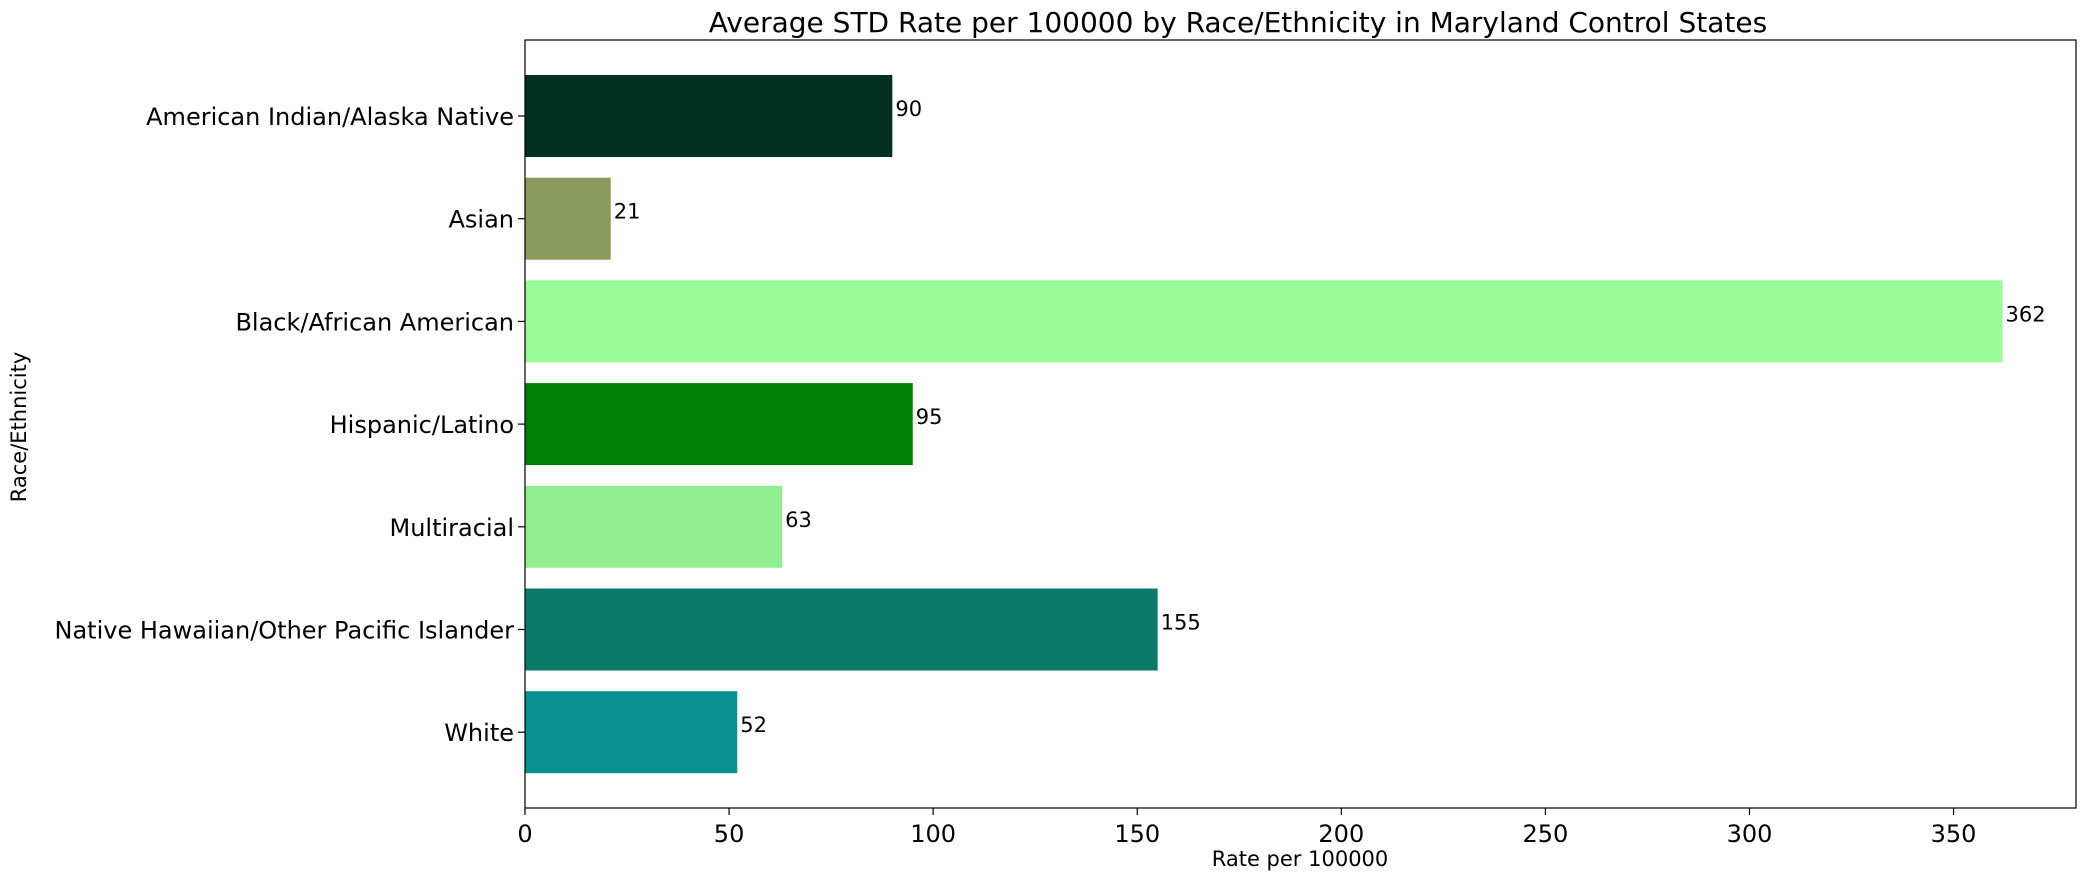  I want to click on category-label: Native Hawaiian/Other Pacific Islander, so click(285, 631).